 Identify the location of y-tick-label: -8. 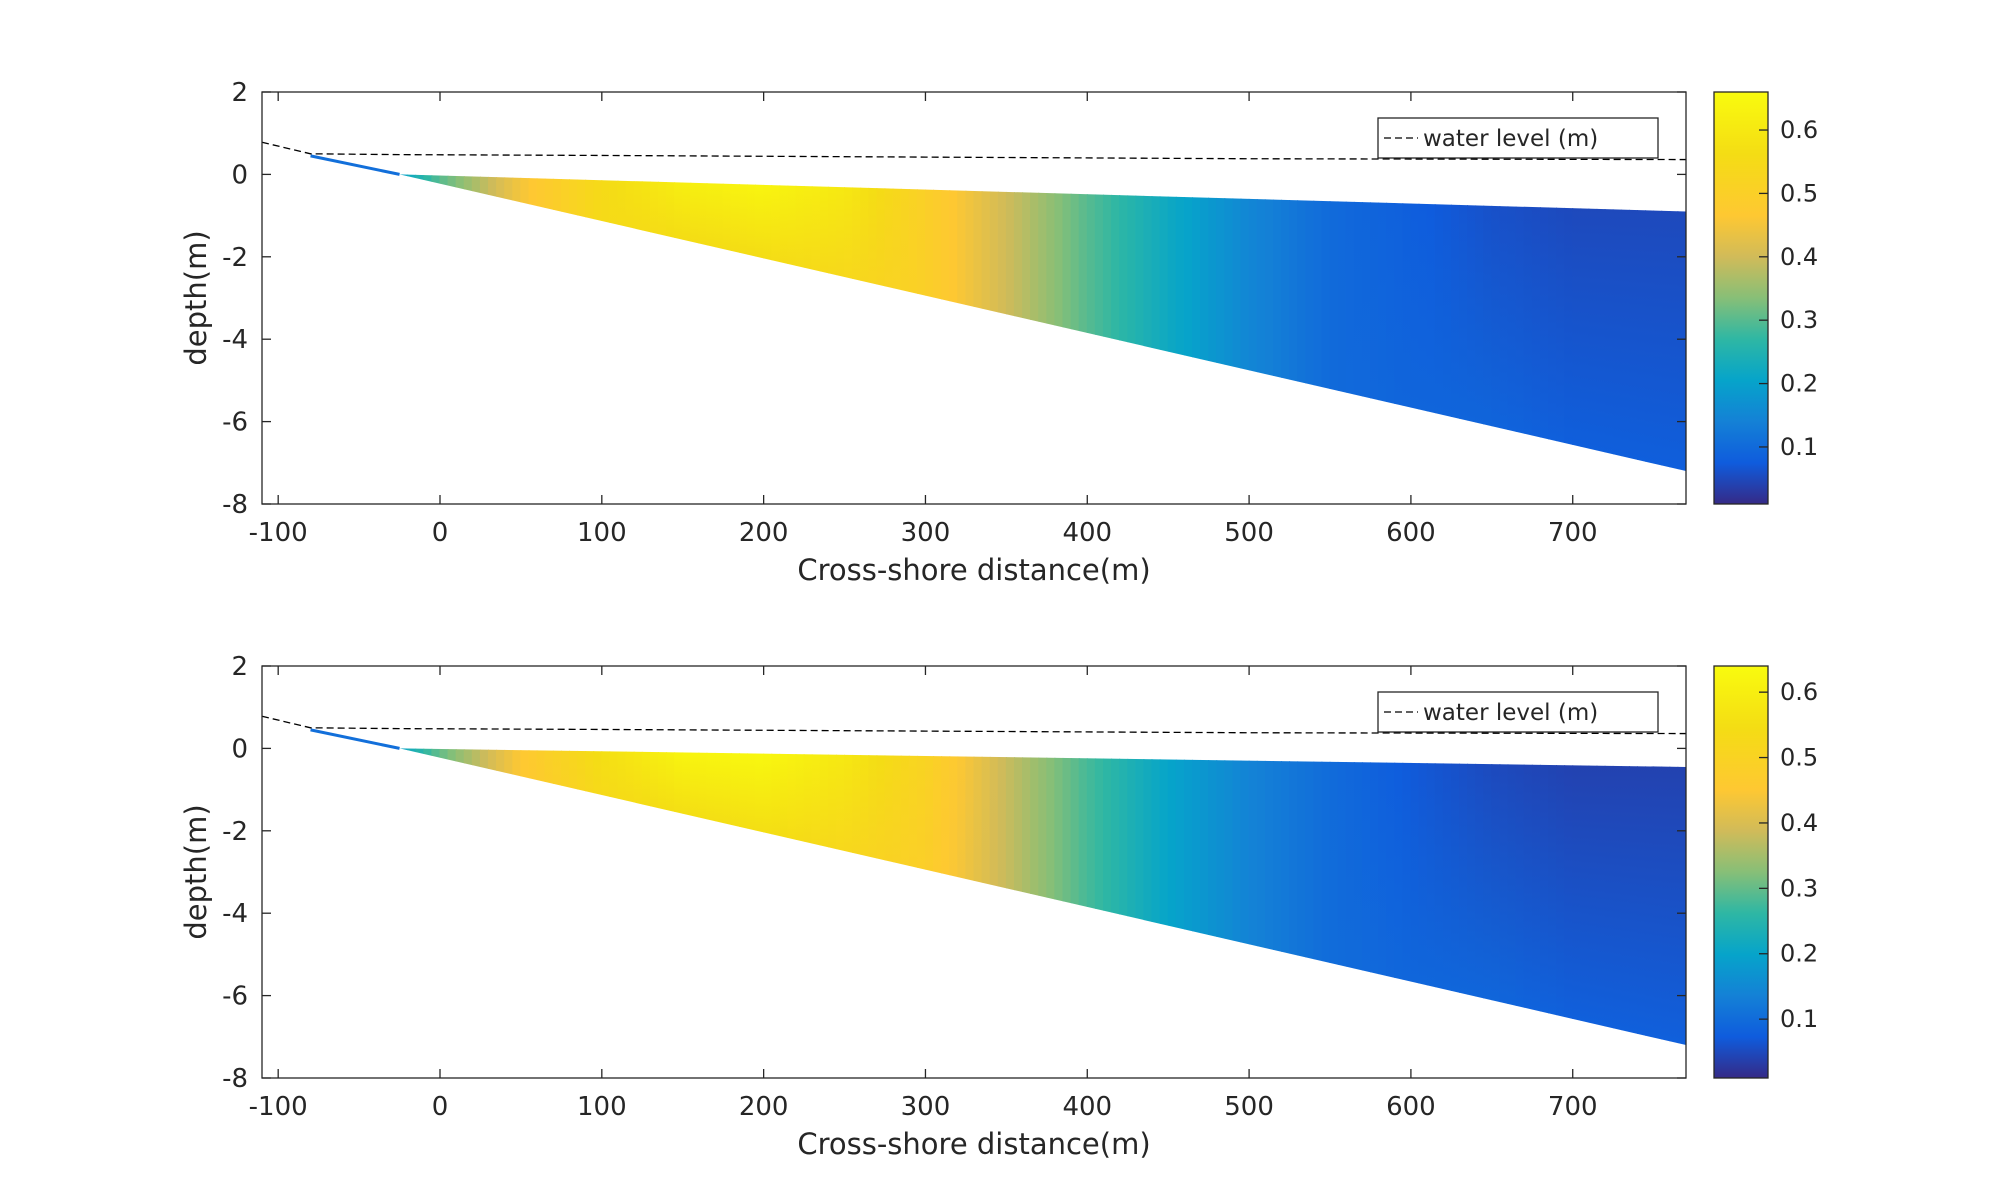
(235, 1079).